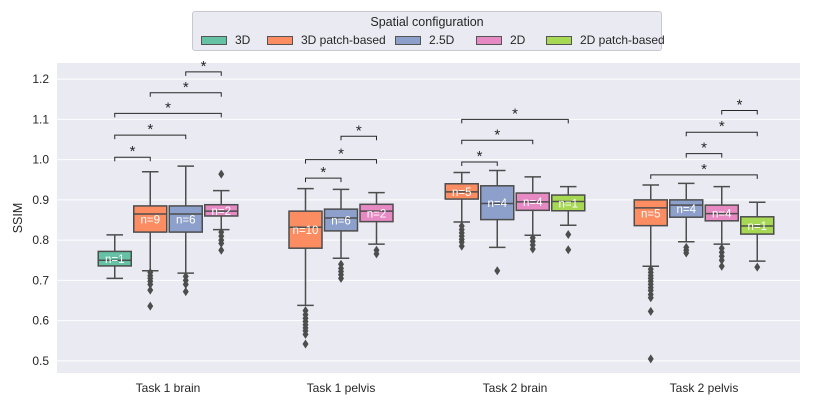 This screenshot has height=407, width=814. I want to click on n-label: n=2, so click(221, 212).